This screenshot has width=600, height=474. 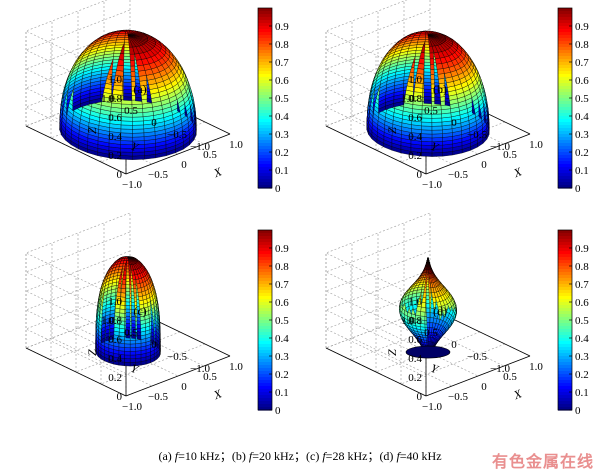 What do you see at coordinates (131, 111) in the screenshot?
I see `y-tick-label: 0.5` at bounding box center [131, 111].